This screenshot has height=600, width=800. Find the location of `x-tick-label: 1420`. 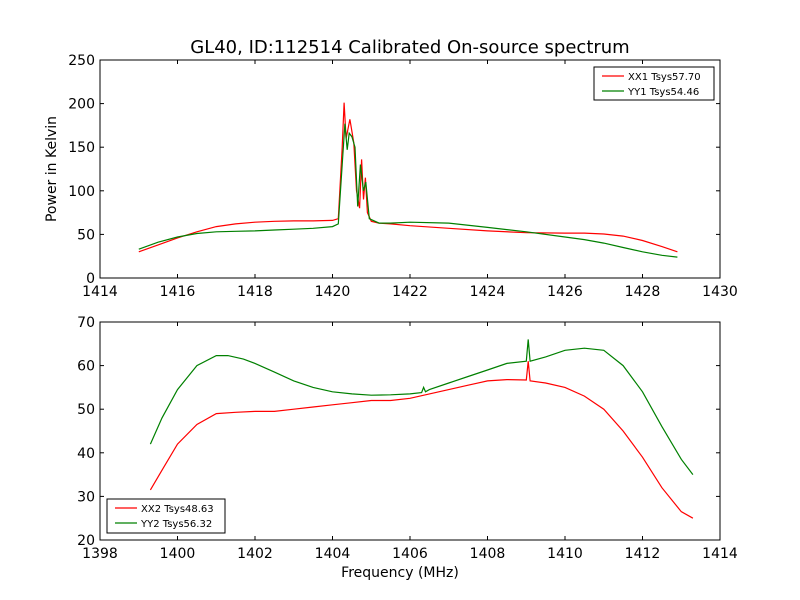

x-tick-label: 1420 is located at coordinates (333, 292).